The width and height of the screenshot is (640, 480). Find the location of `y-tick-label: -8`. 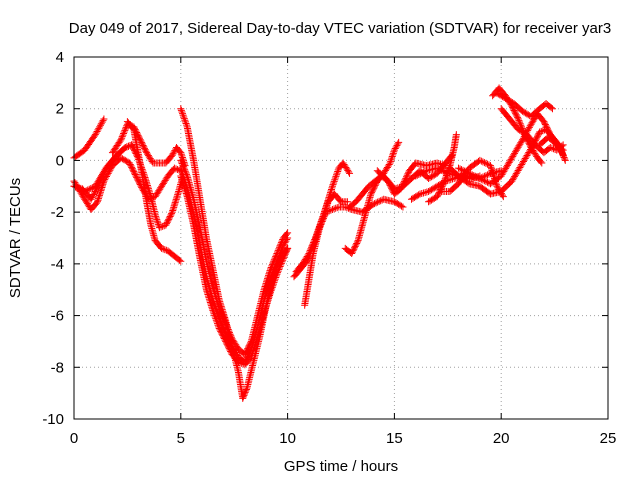

y-tick-label: -8 is located at coordinates (57, 367).